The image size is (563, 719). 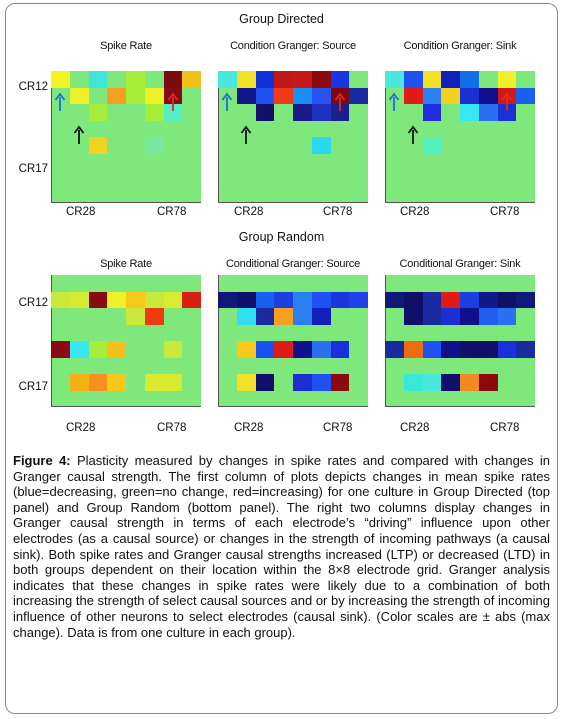 What do you see at coordinates (81, 212) in the screenshot?
I see `col-label-cr28-a: CR28` at bounding box center [81, 212].